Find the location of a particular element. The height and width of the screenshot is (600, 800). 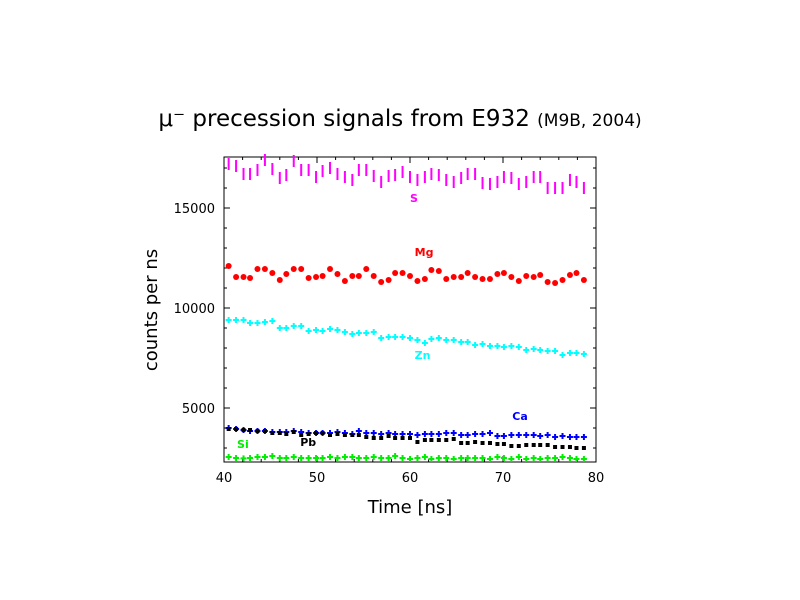

series-s is located at coordinates (406, 174).